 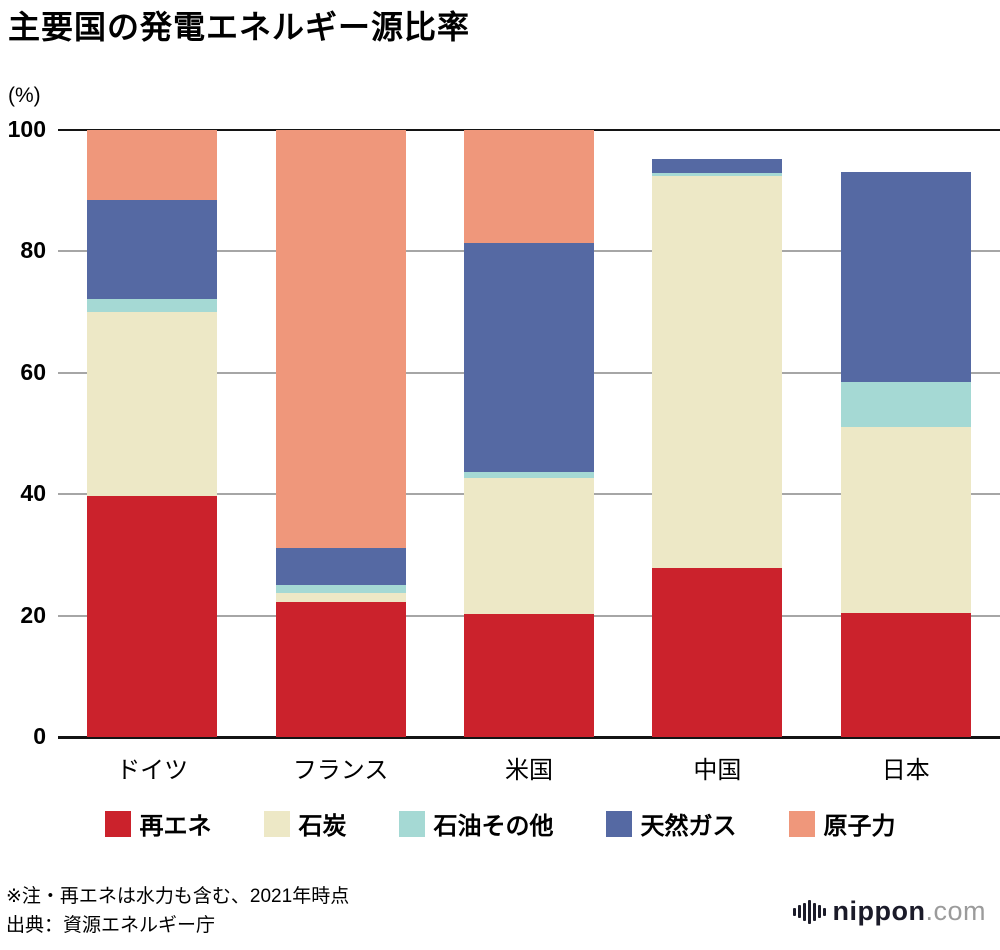 What do you see at coordinates (905, 675) in the screenshot?
I see `segment-日本-再エネ` at bounding box center [905, 675].